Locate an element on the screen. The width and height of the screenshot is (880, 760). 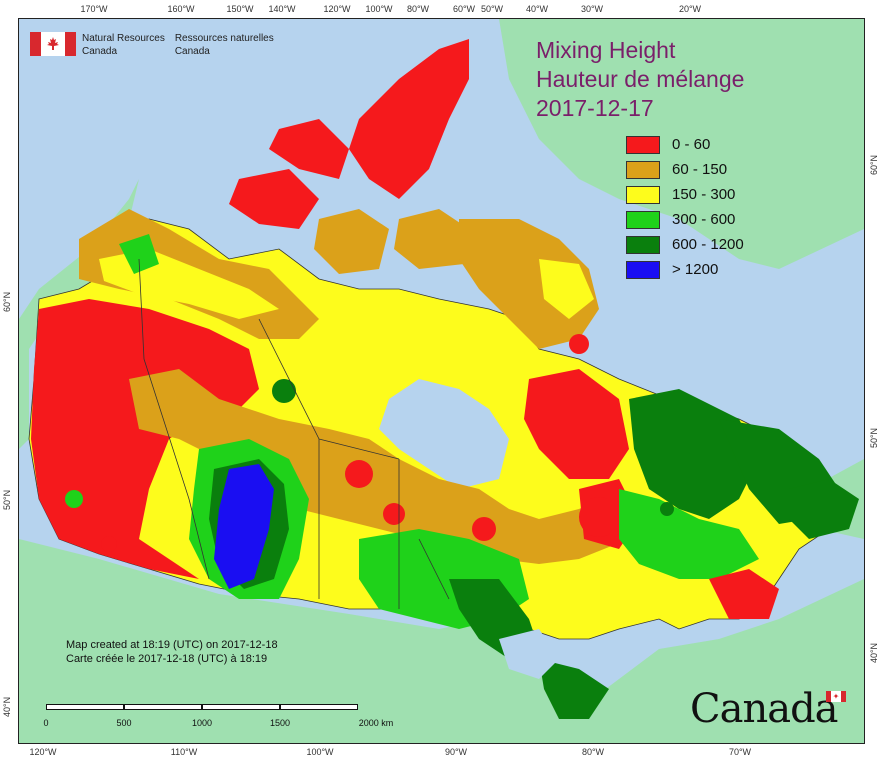
graticule-label: 70°W is located at coordinates (740, 752).